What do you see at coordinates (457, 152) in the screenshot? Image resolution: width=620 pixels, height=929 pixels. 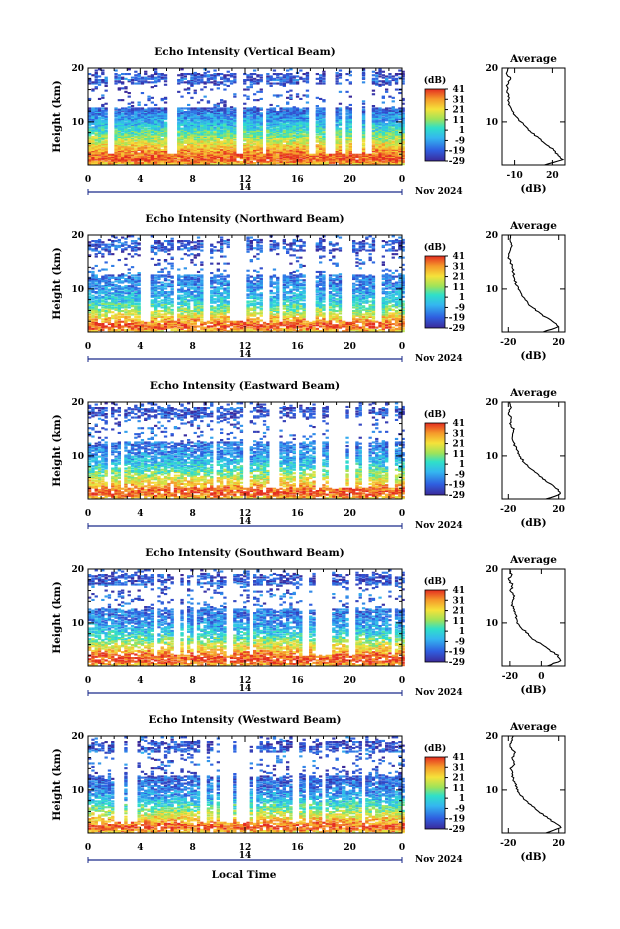 I see `colorbar-tick-label: -19` at bounding box center [457, 152].